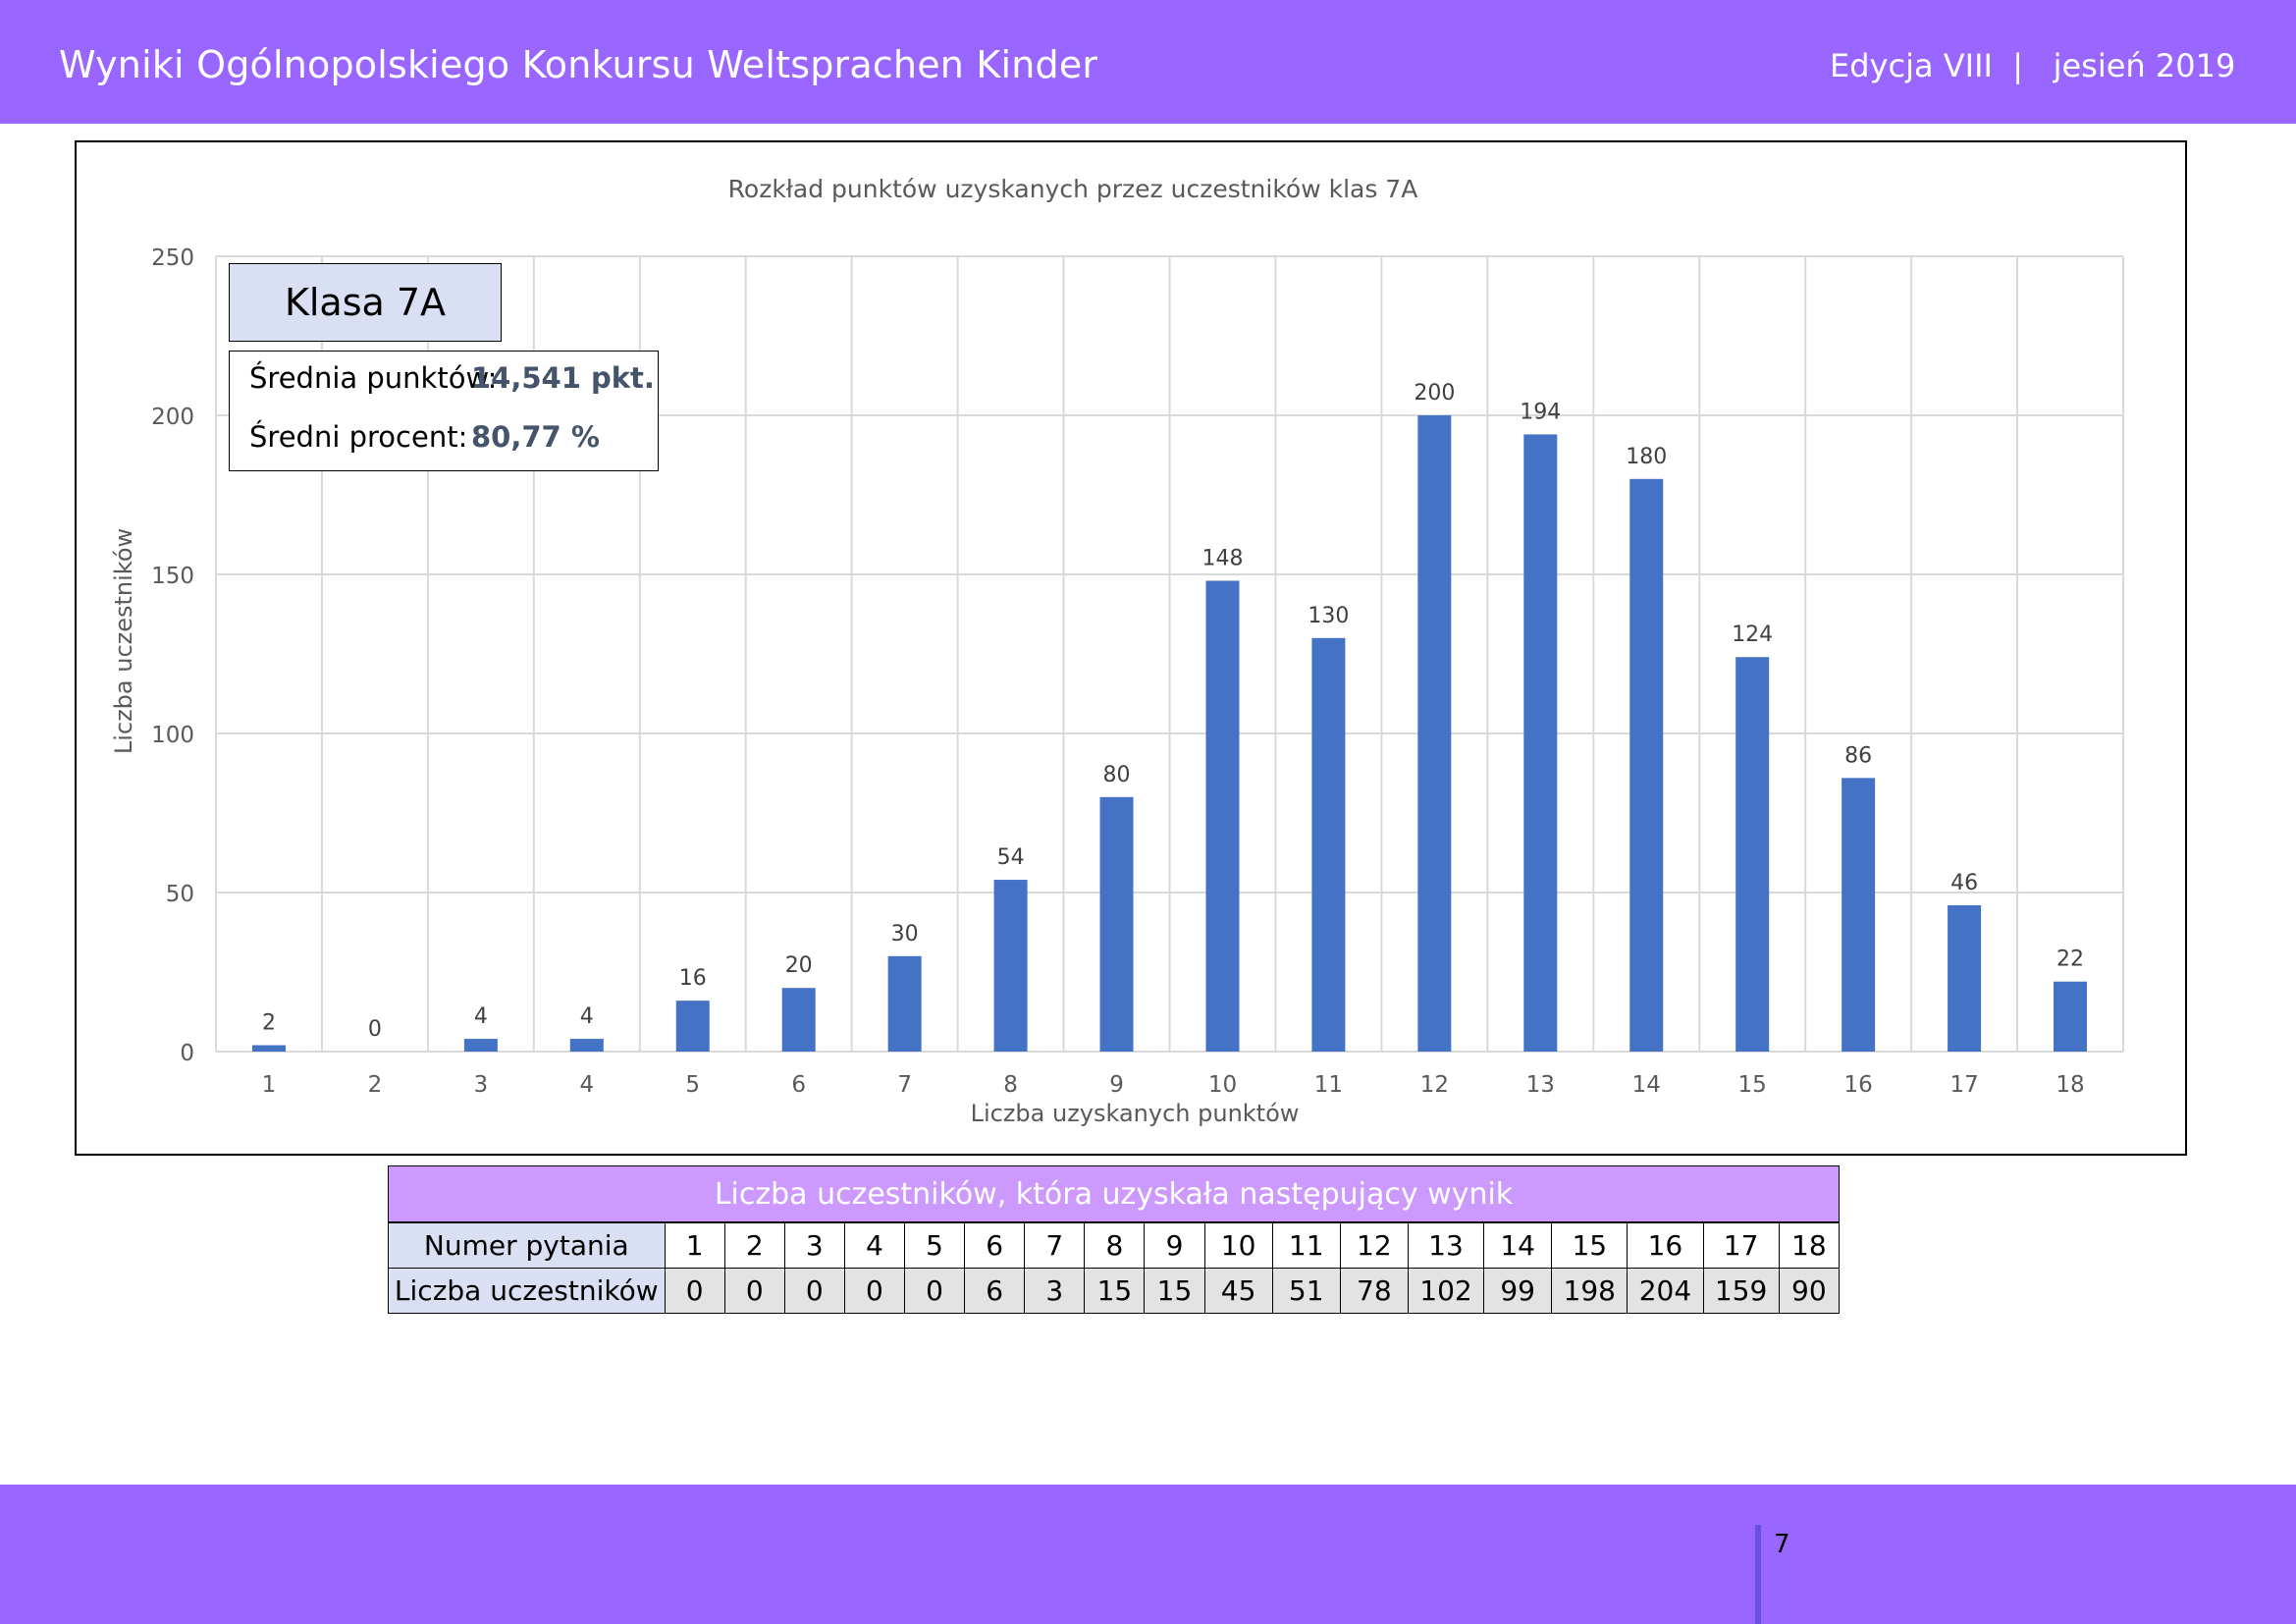 The width and height of the screenshot is (2296, 1624). I want to click on page-footer, so click(1148, 1554).